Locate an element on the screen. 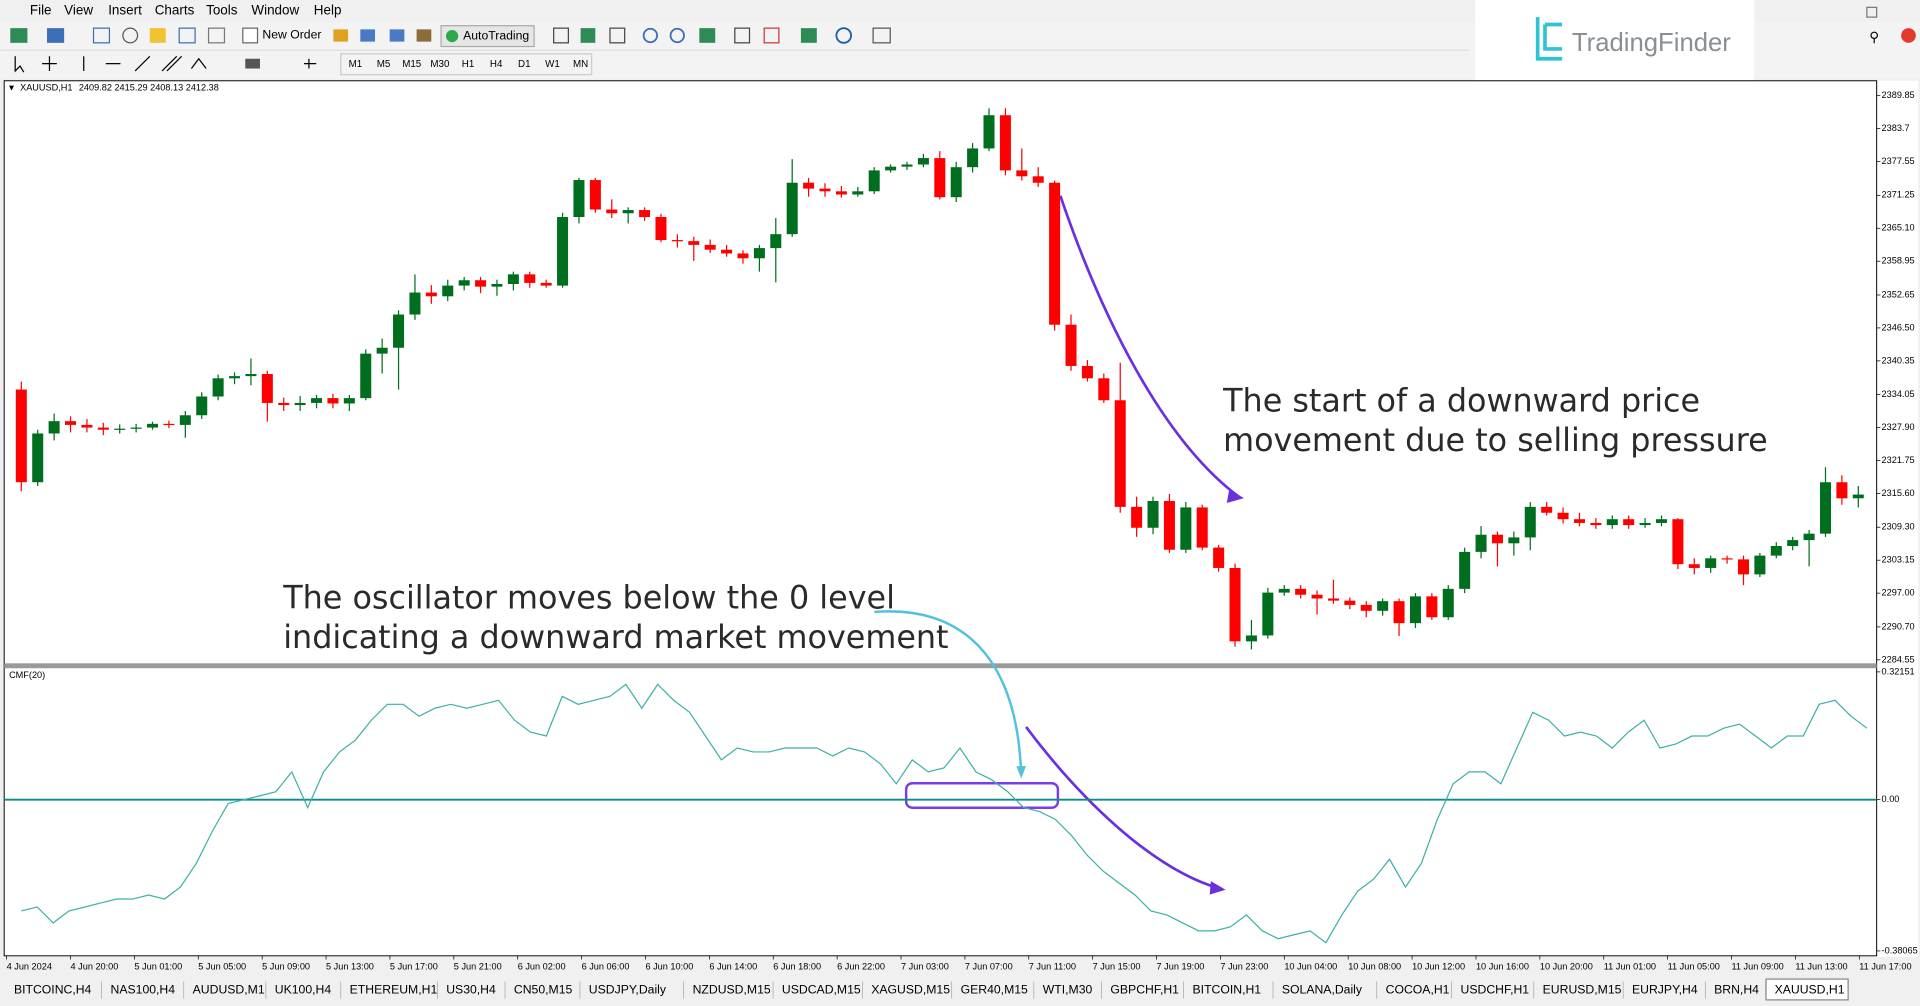 Image resolution: width=1920 pixels, height=1006 pixels. search-icon: ⚲ is located at coordinates (1874, 37).